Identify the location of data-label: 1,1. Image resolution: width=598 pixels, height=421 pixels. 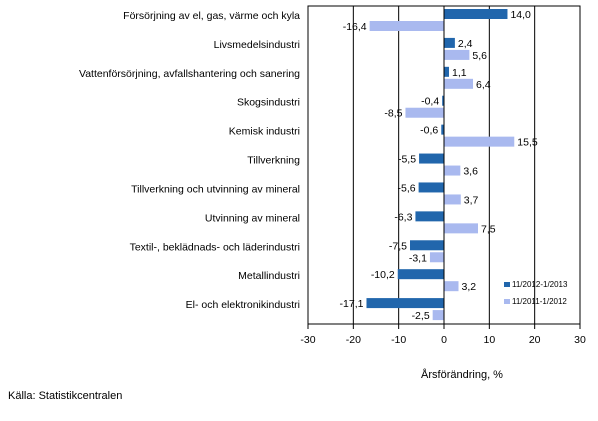
(459, 73).